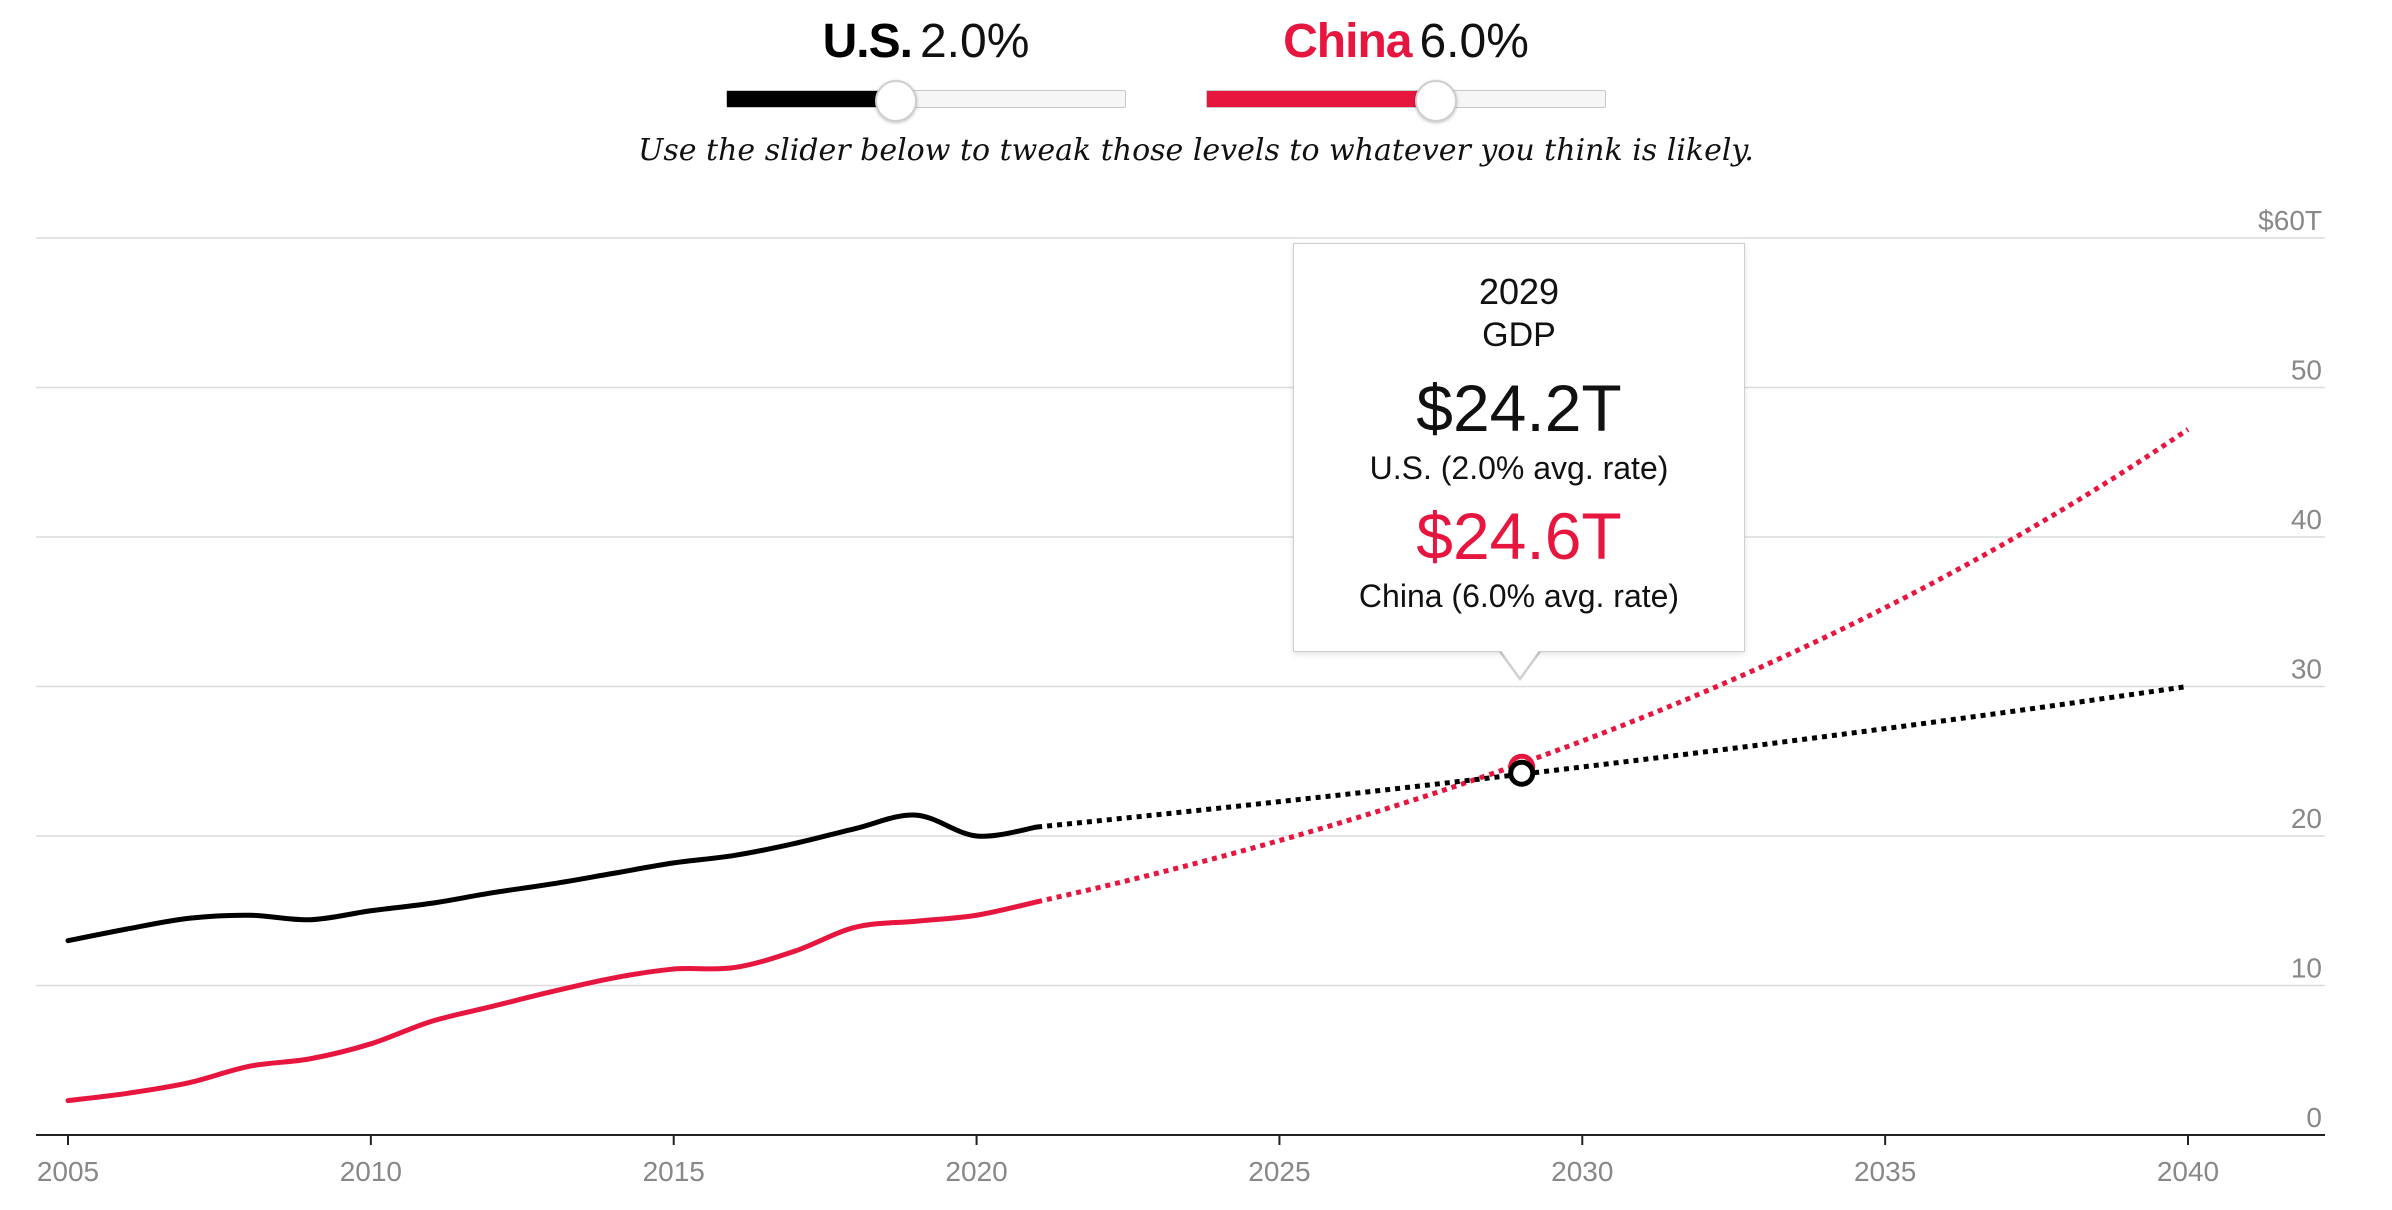 The width and height of the screenshot is (2392, 1210). I want to click on y-tick-label: 10, so click(2306, 968).